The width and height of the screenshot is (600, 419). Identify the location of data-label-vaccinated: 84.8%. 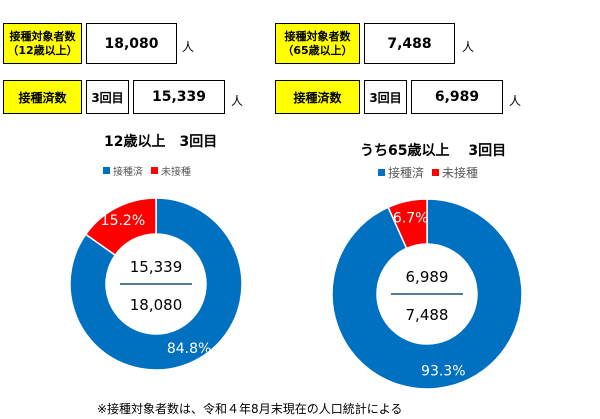
(189, 349).